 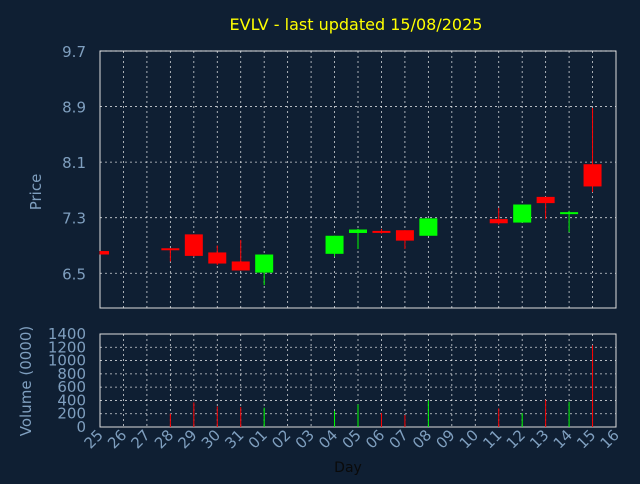 I want to click on volume-tick-label: 1200, so click(x=67, y=347).